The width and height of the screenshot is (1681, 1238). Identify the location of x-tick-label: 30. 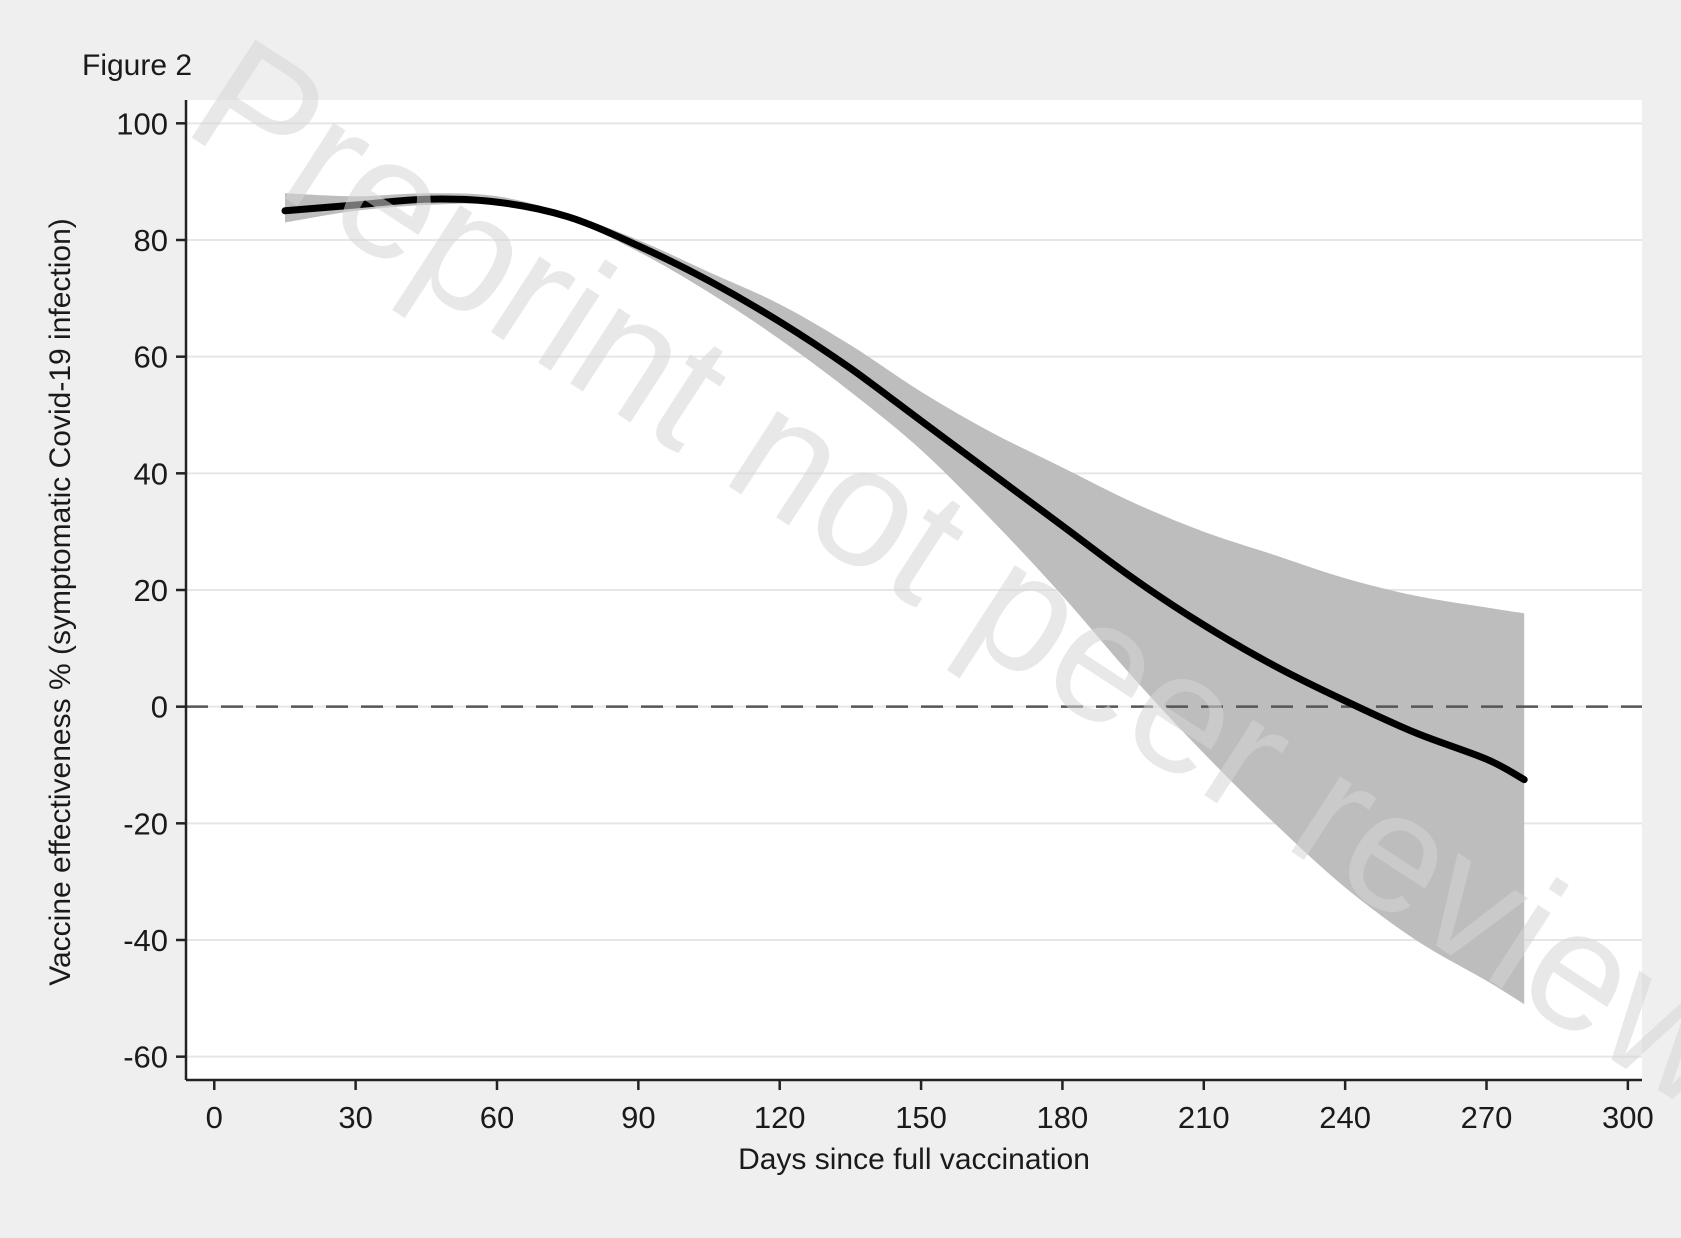
(355, 1117).